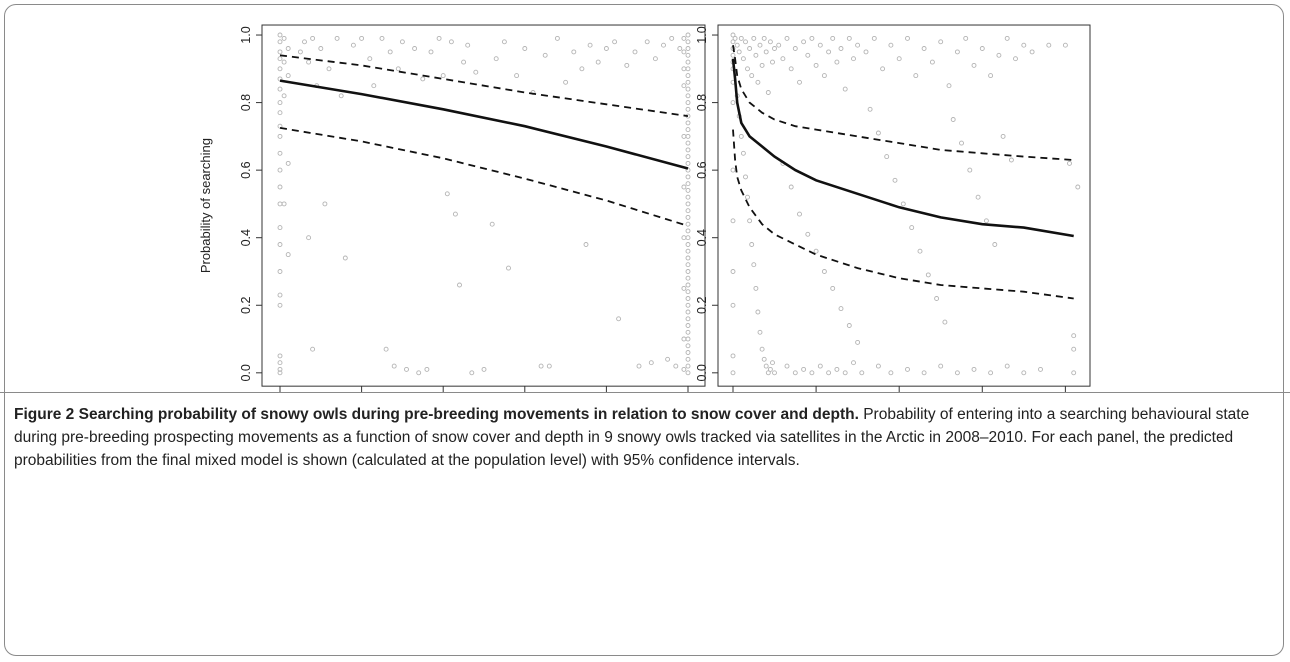  I want to click on panel-2-y-tick-label: 0.4, so click(702, 237).